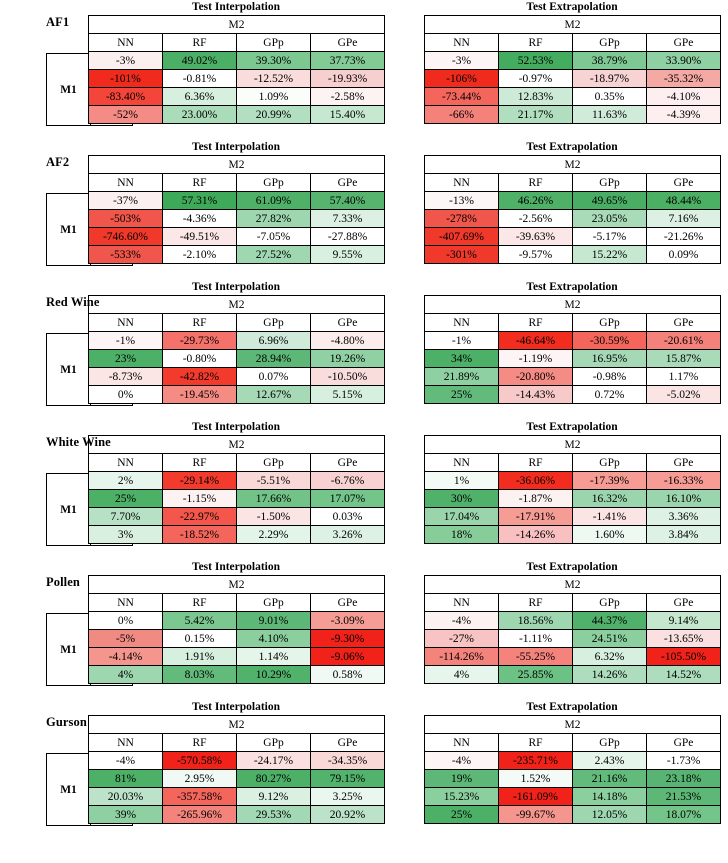  I want to click on table-row: -83.40% 6.36% 1.09% -2.58%, so click(237, 96).